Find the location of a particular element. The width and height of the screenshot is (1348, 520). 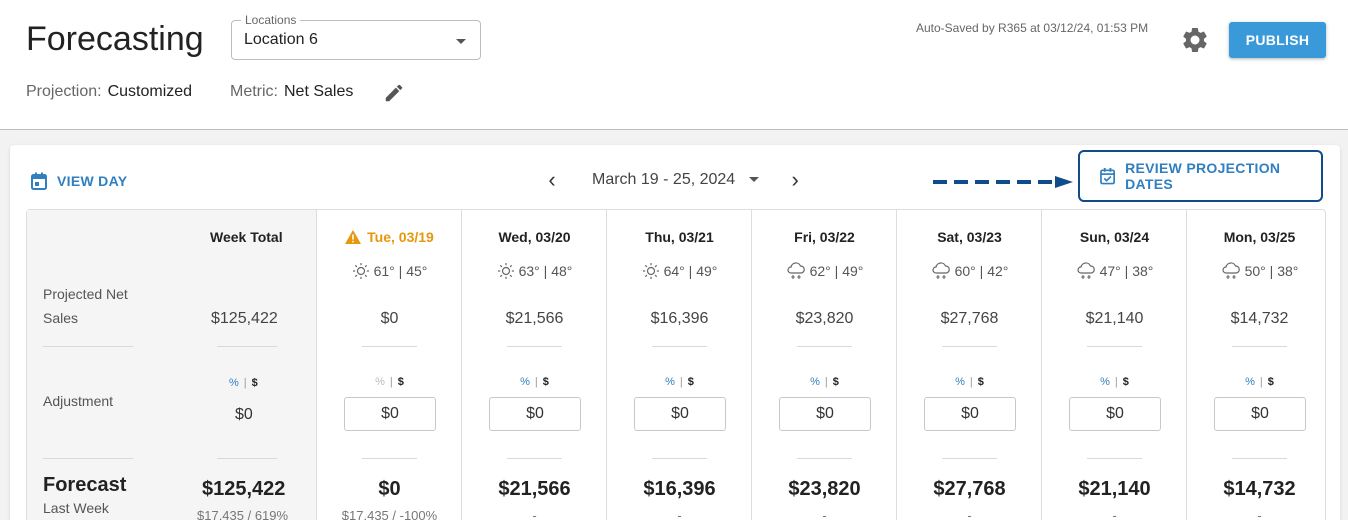

day-label: Sat, 03/23 is located at coordinates (969, 237).